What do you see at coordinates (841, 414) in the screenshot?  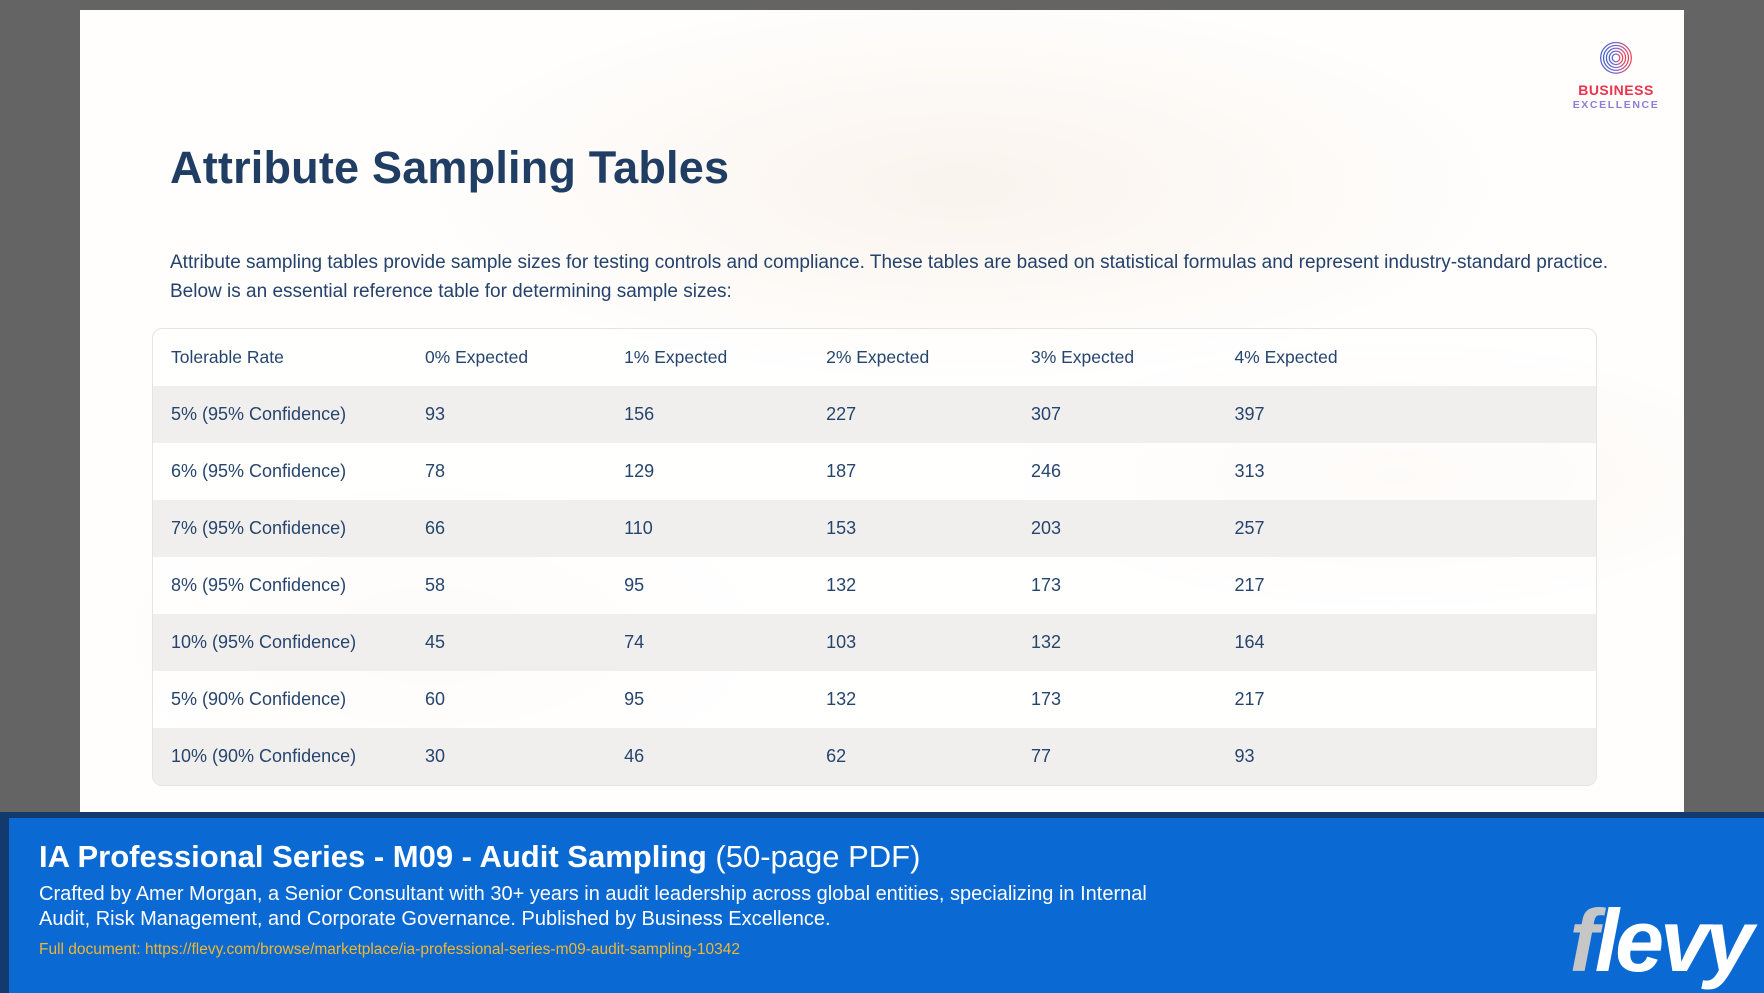 I see `value-cell: 227` at bounding box center [841, 414].